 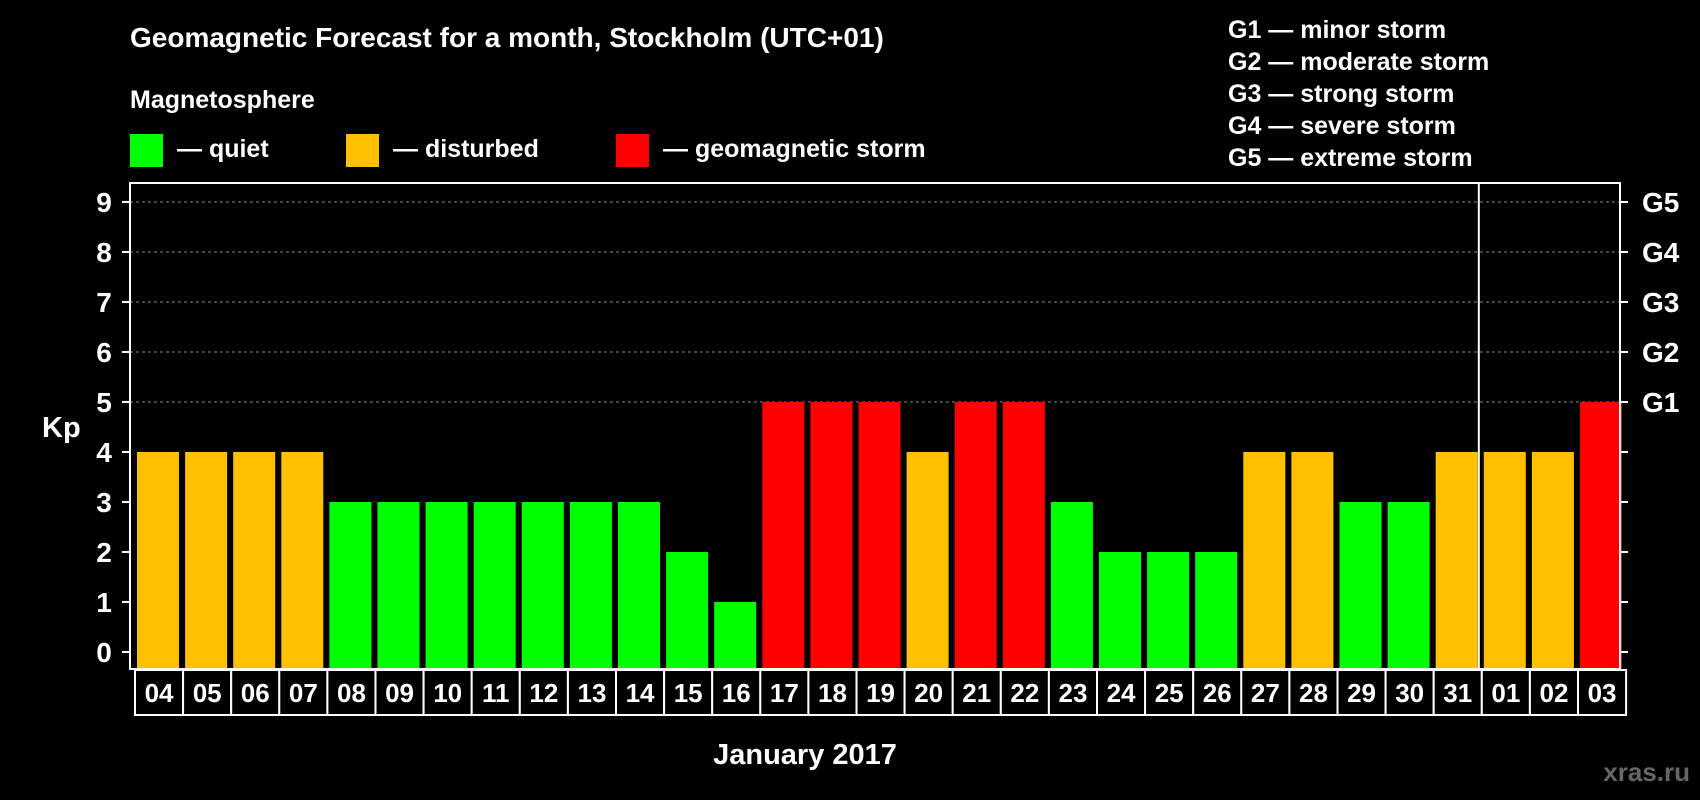 I want to click on x-tick-label-26: 26, so click(x=1217, y=693).